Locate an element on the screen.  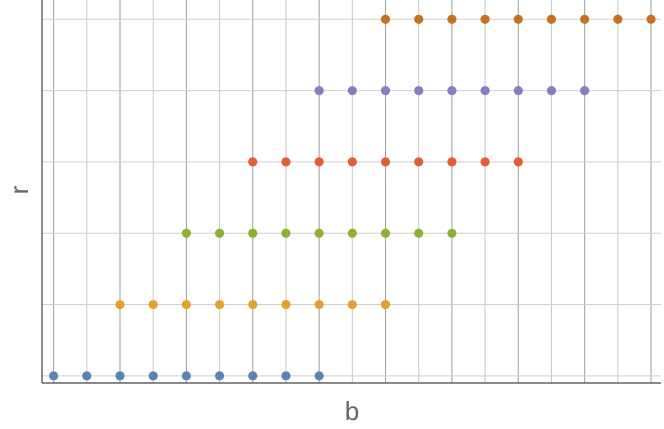
y-axis-label: r is located at coordinates (19, 189).